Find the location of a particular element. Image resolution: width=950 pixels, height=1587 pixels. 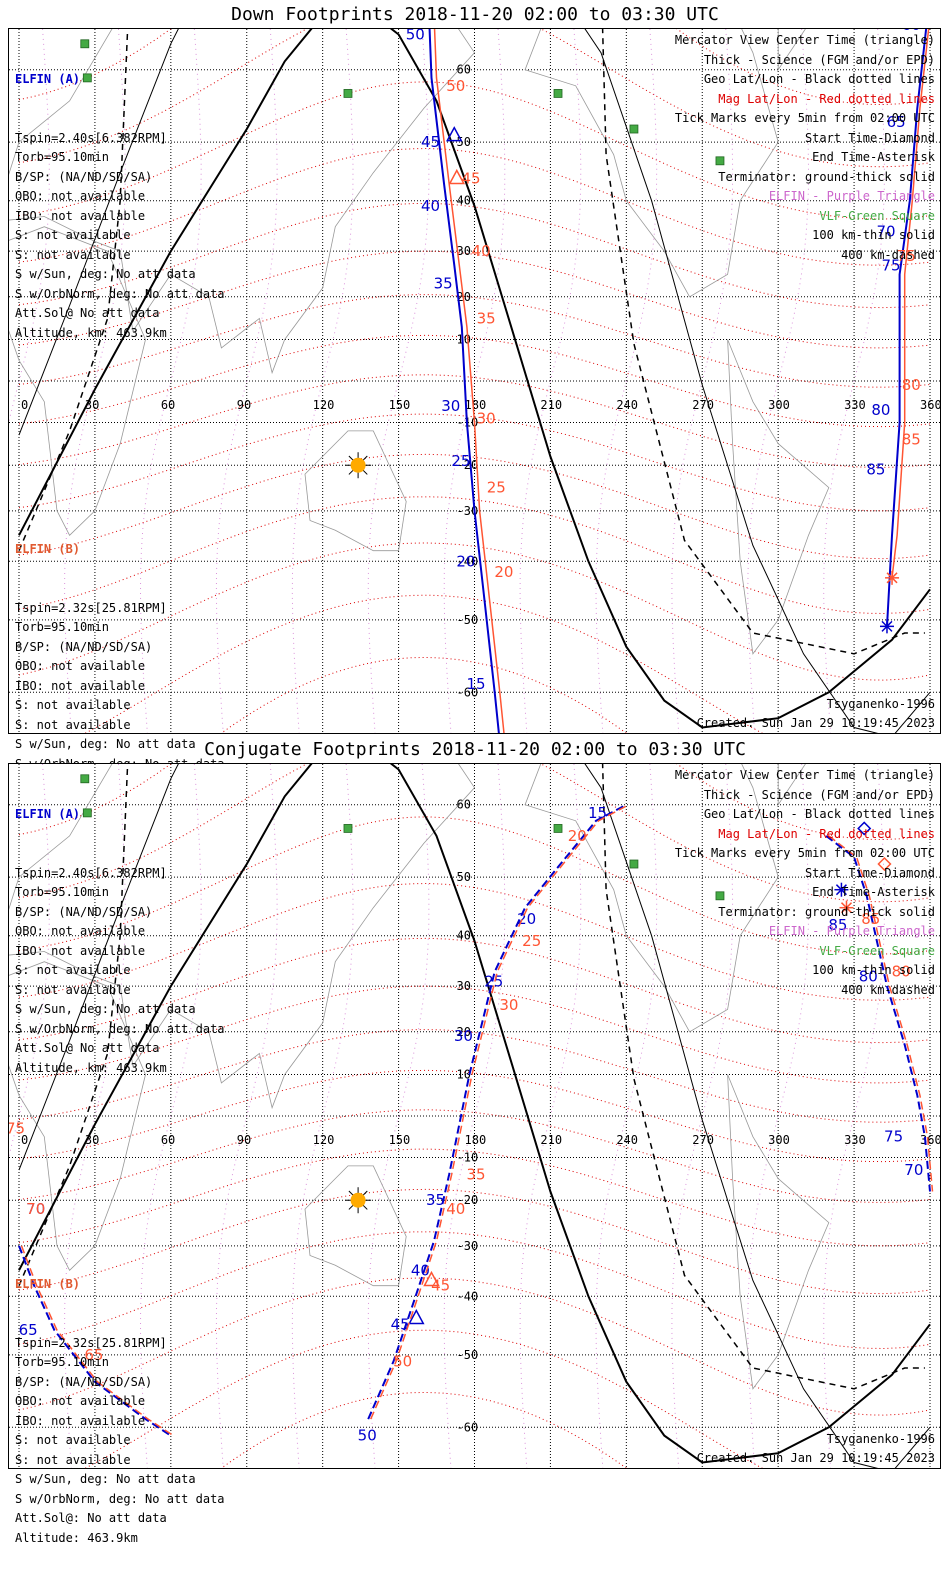

legend-entry: 100 km-thin solid is located at coordinates (873, 235).